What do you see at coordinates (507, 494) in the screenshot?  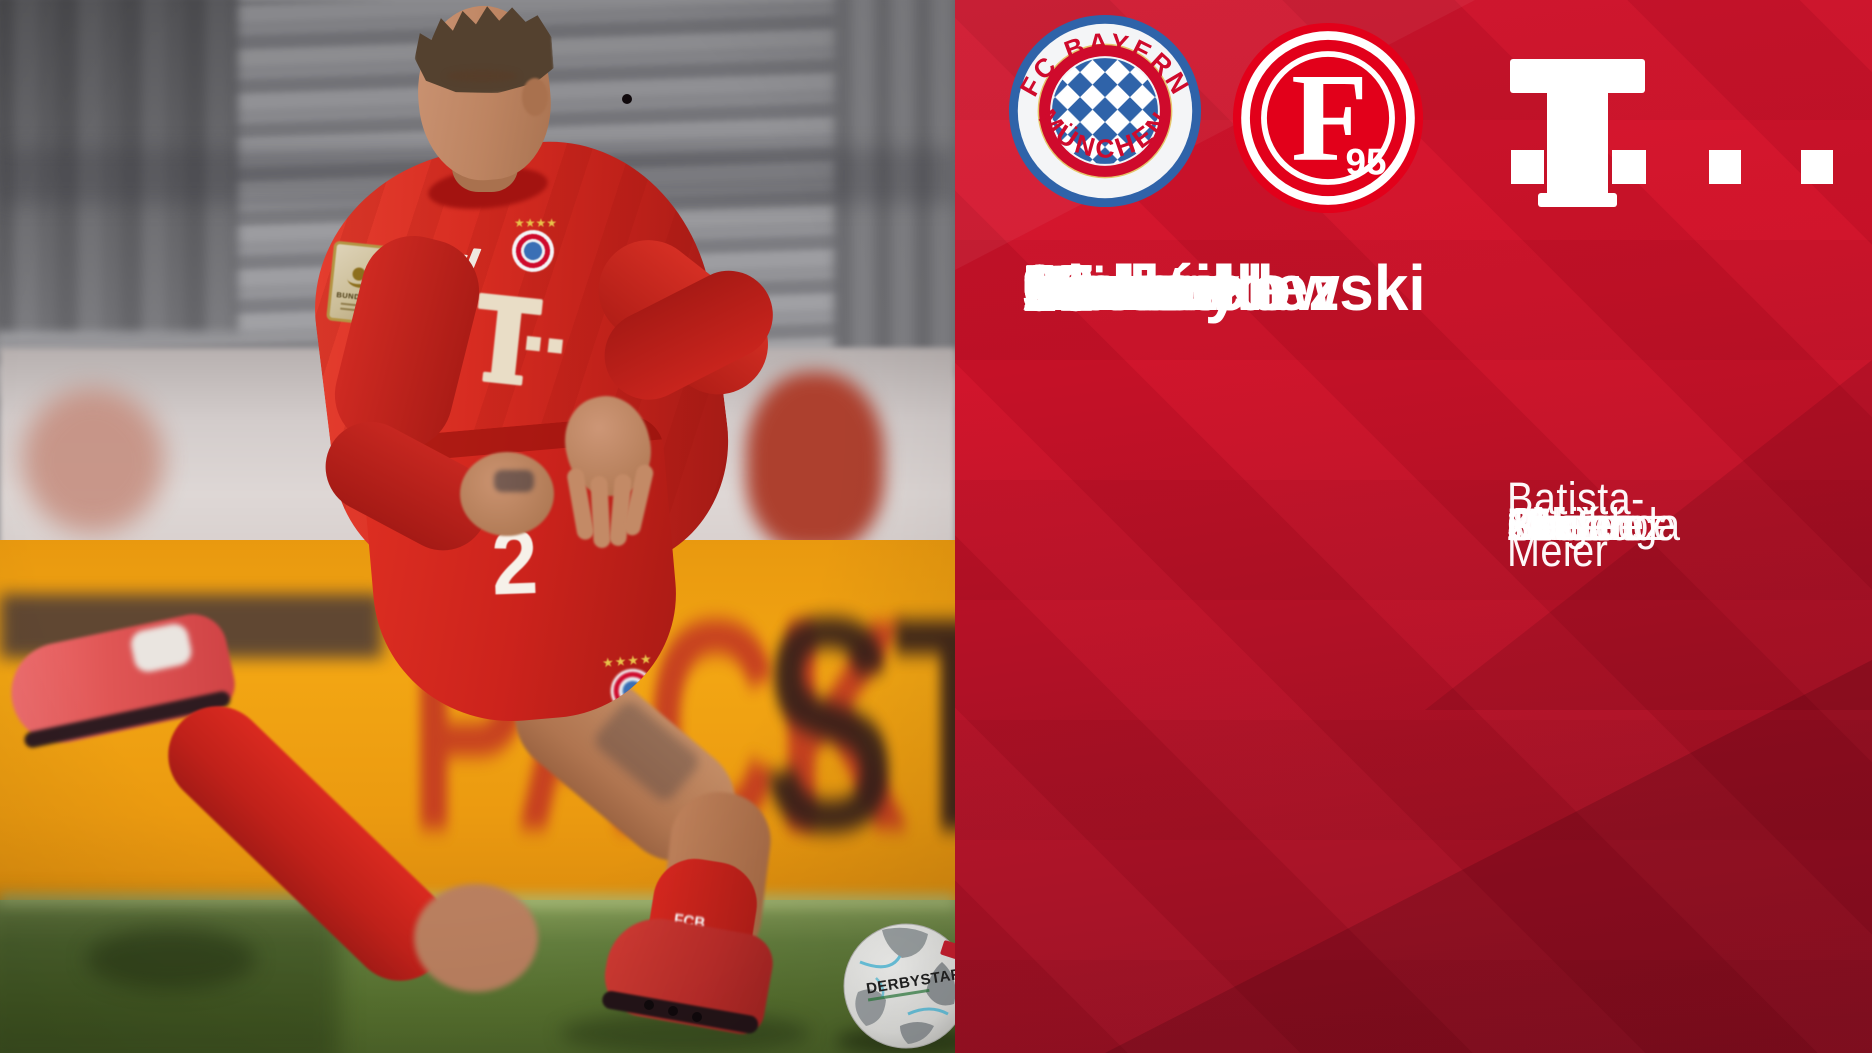 I see `player-fist-hand` at bounding box center [507, 494].